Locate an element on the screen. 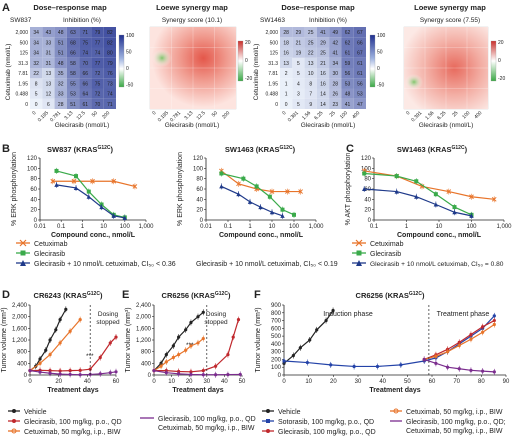 This screenshot has width=520, height=447. heatmap-cell-label: 77 is located at coordinates (98, 43).